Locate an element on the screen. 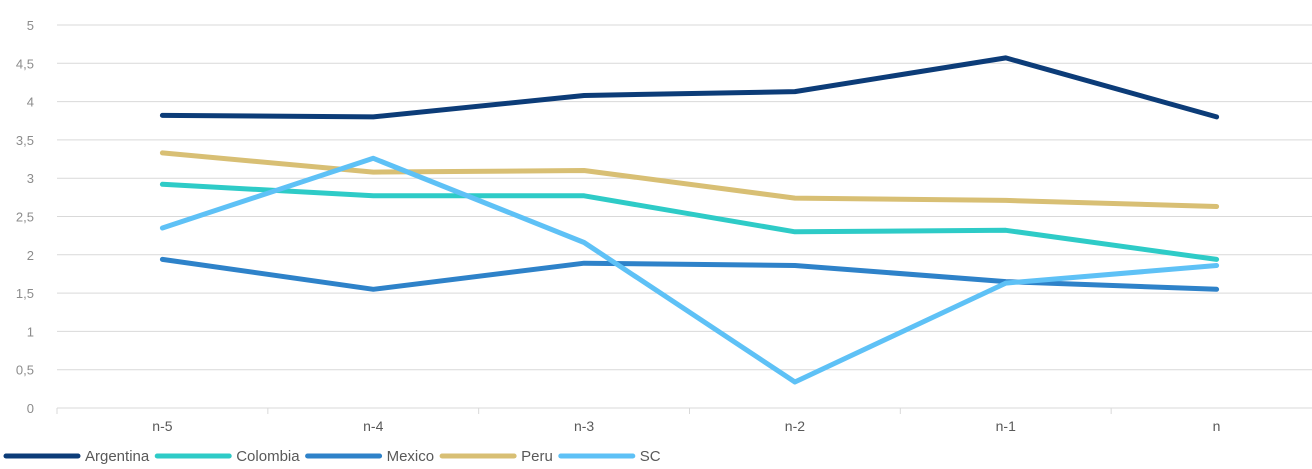  legend-label: Peru is located at coordinates (537, 456).